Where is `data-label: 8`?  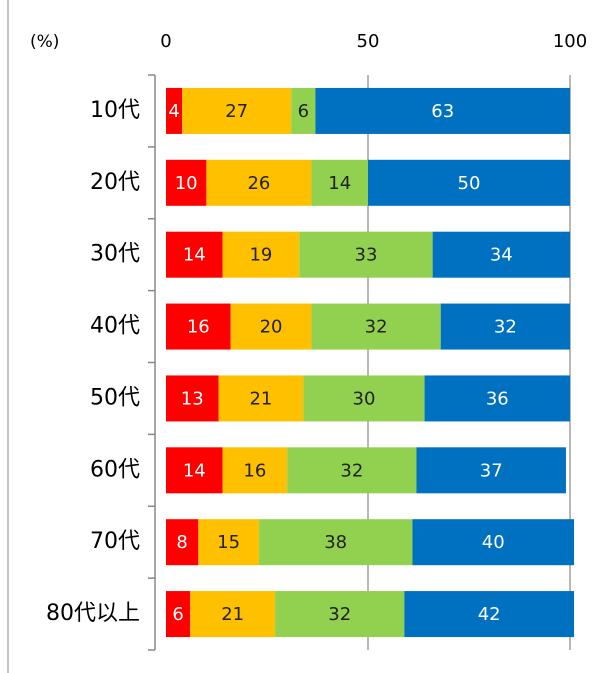 data-label: 8 is located at coordinates (181, 542).